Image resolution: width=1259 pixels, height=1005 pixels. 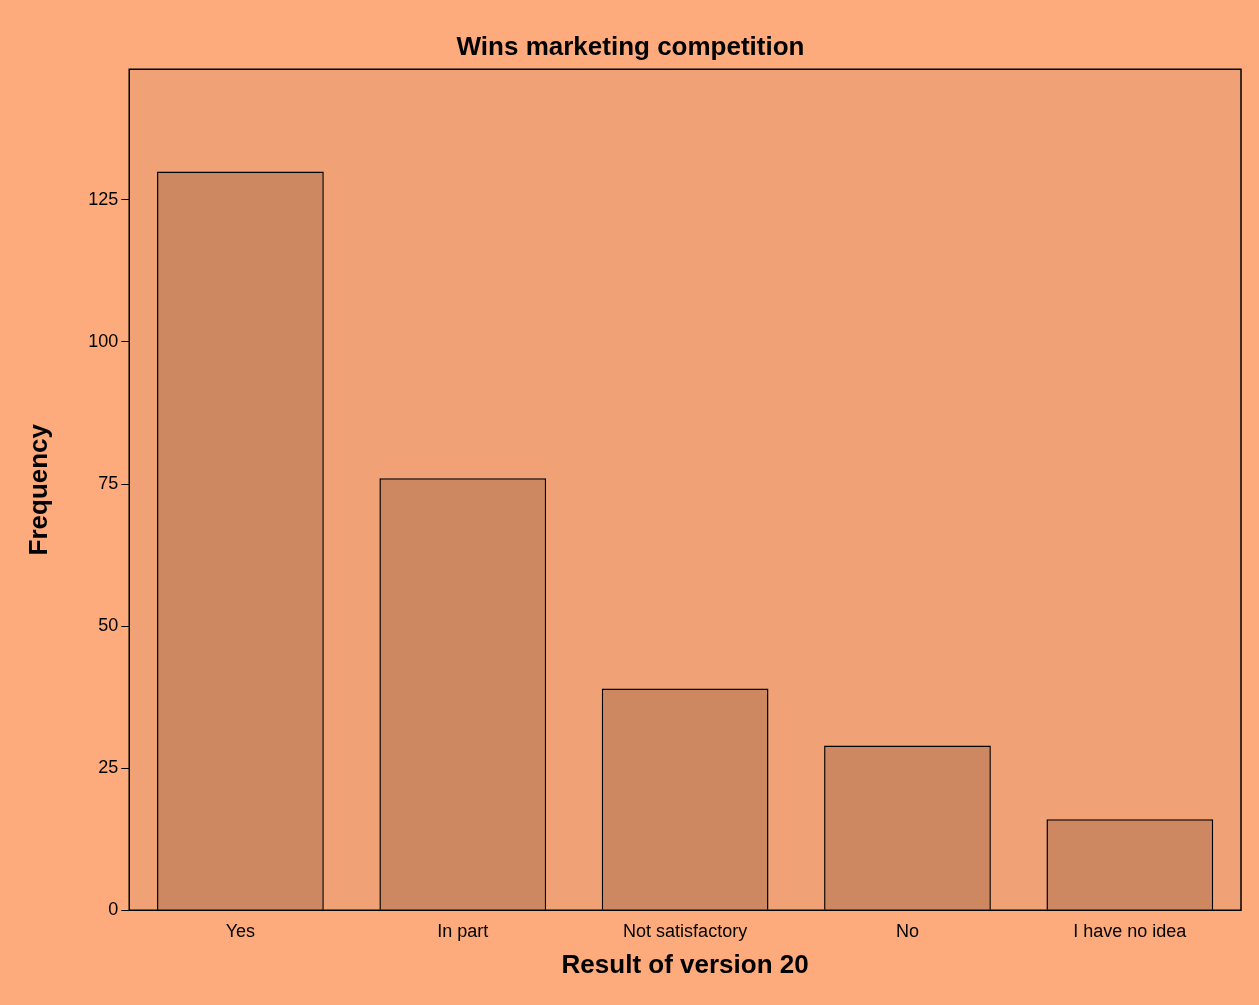 I want to click on x-tick-label: Not satisfactory, so click(x=685, y=930).